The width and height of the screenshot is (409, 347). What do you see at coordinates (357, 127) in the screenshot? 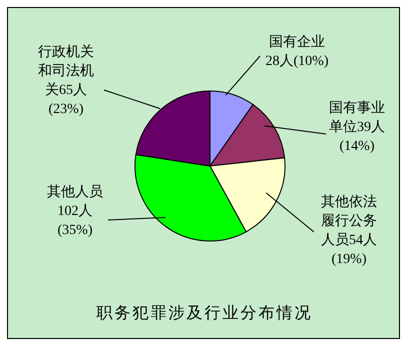
I see `slice-label: 国有事业单位39人(14%)` at bounding box center [357, 127].